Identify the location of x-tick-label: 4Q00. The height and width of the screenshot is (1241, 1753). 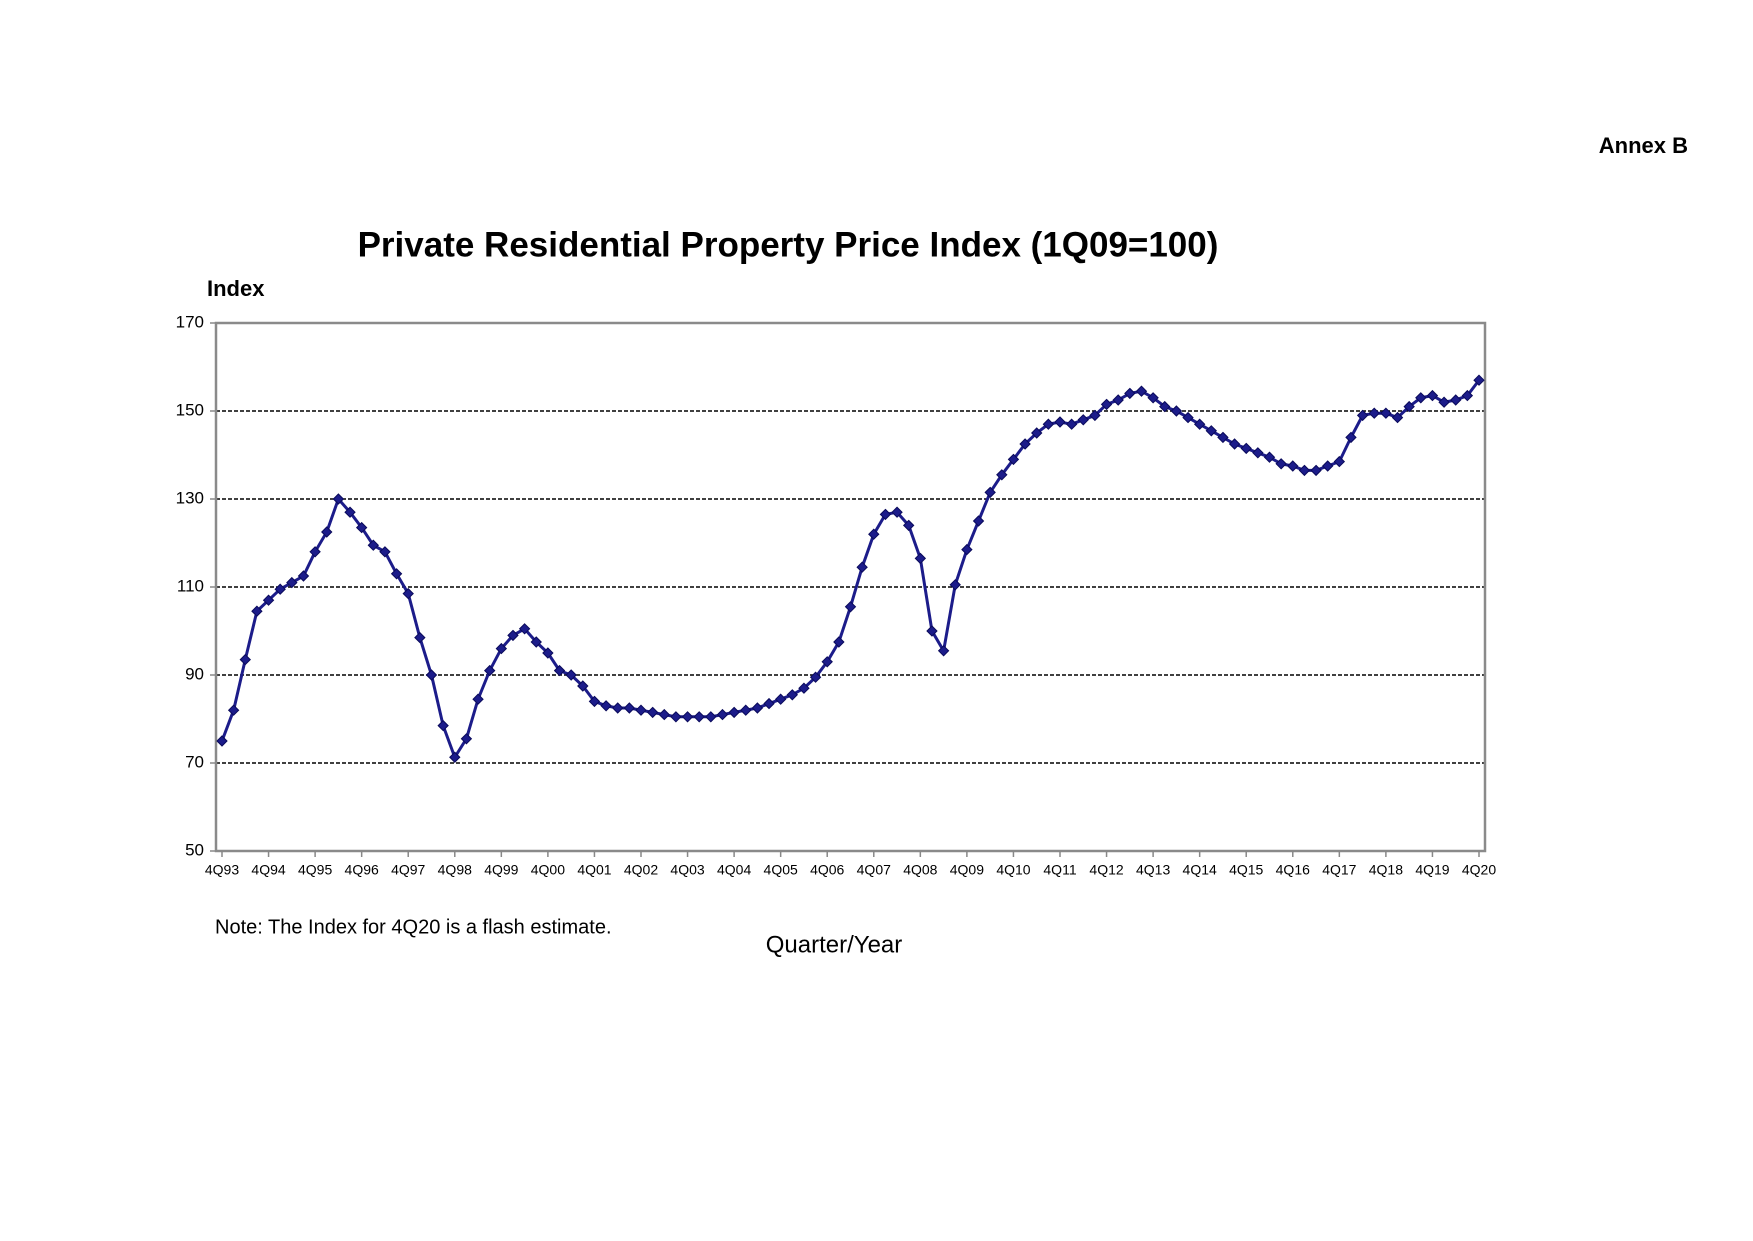
(548, 870).